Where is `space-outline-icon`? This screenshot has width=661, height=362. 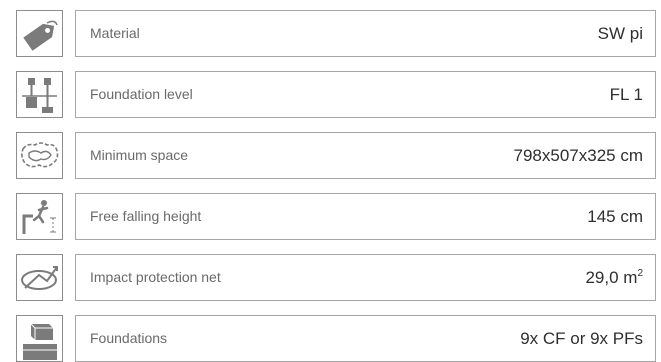
space-outline-icon is located at coordinates (39, 155).